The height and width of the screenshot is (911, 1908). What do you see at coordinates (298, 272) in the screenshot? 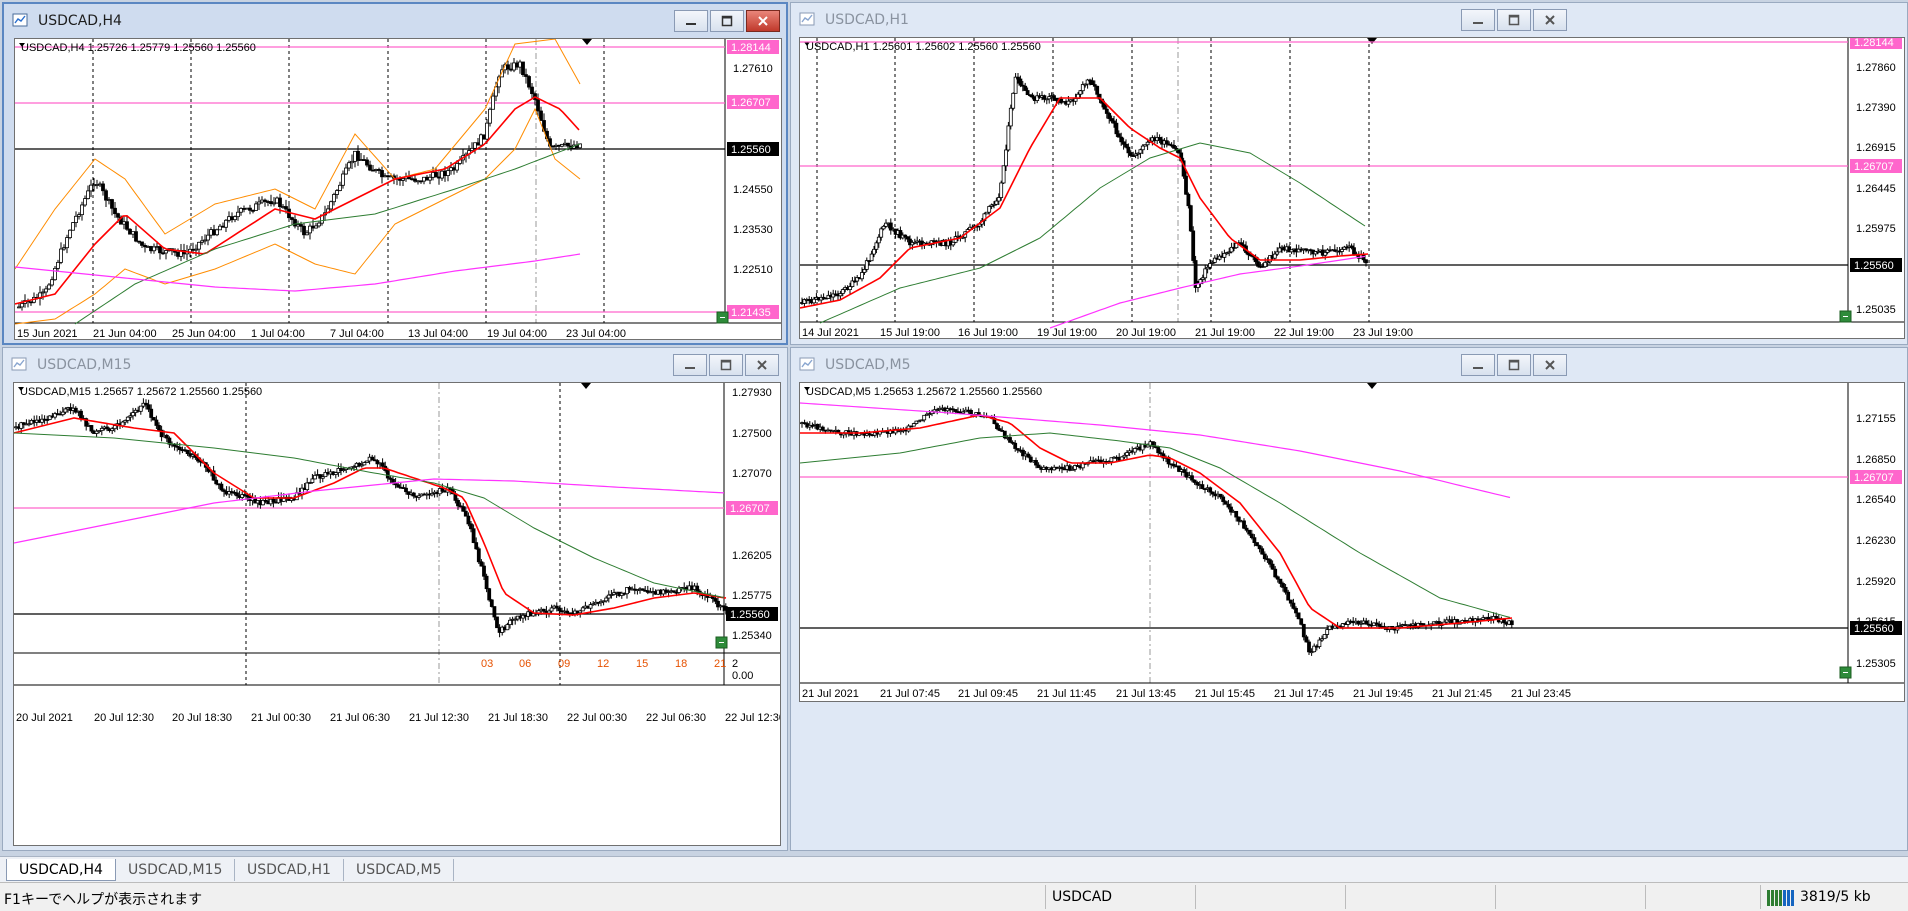
I see `moving-average-slow` at bounding box center [298, 272].